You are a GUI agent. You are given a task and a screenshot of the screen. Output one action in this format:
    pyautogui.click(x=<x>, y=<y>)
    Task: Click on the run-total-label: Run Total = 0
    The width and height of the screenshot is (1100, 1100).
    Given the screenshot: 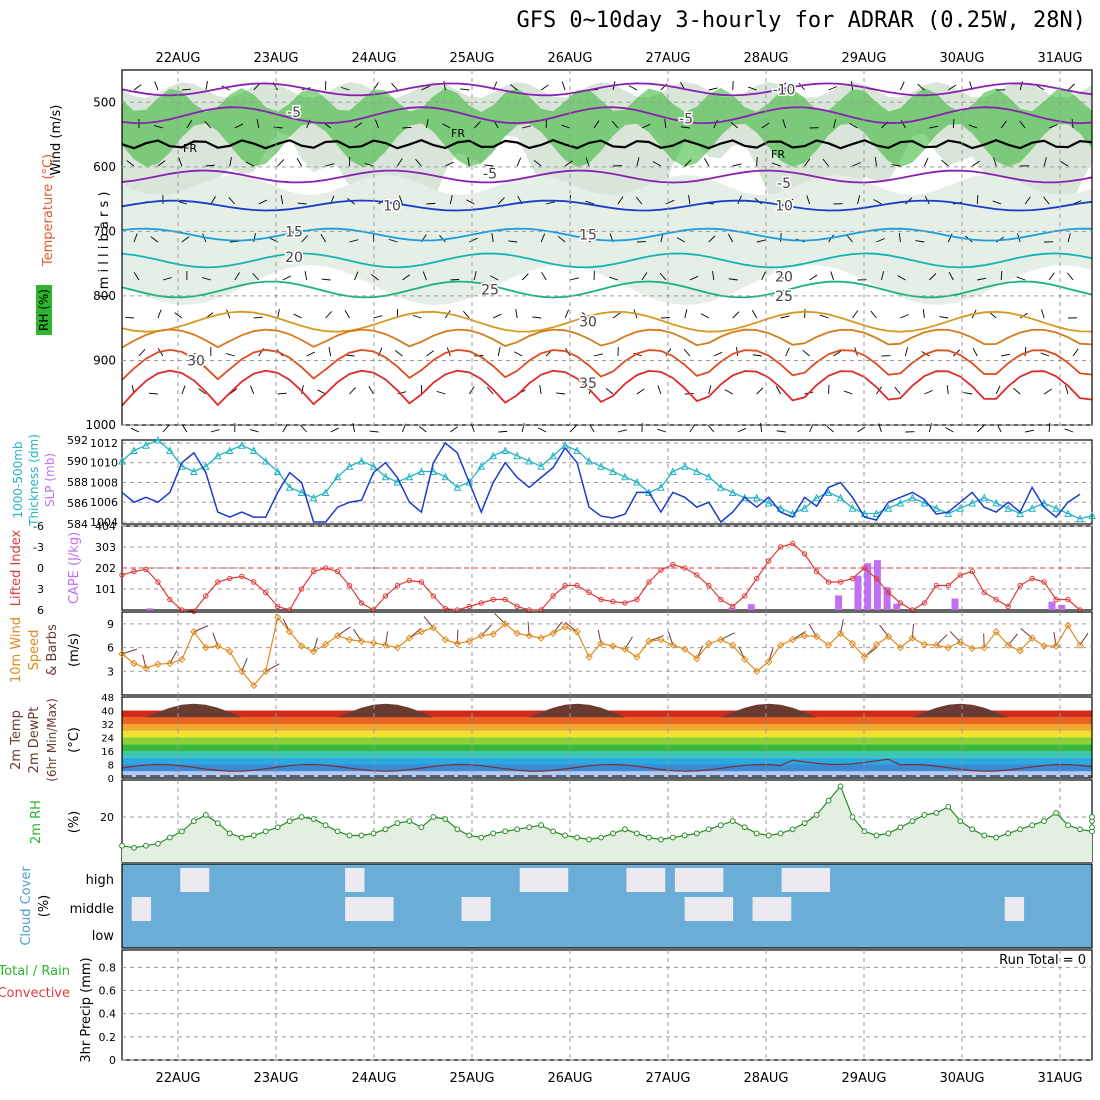 What is the action you would take?
    pyautogui.click(x=1042, y=960)
    